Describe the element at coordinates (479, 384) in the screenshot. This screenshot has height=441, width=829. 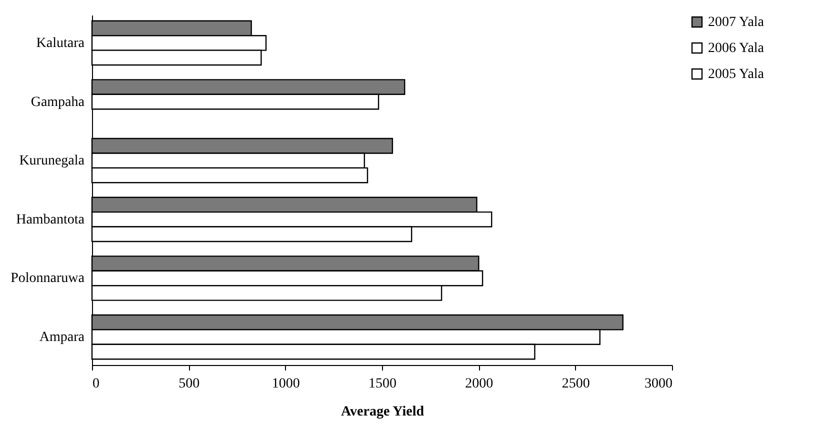
I see `x-tick-label: 2000` at that location.